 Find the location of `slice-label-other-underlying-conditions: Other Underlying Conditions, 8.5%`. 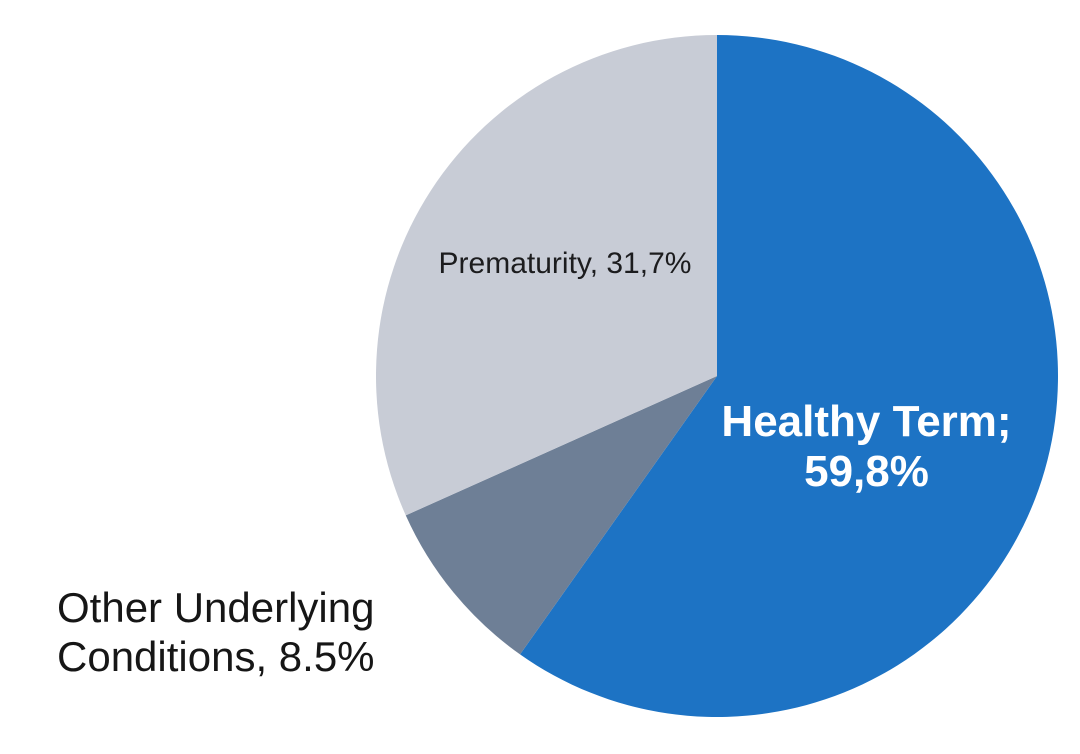

slice-label-other-underlying-conditions: Other Underlying Conditions, 8.5% is located at coordinates (216, 632).